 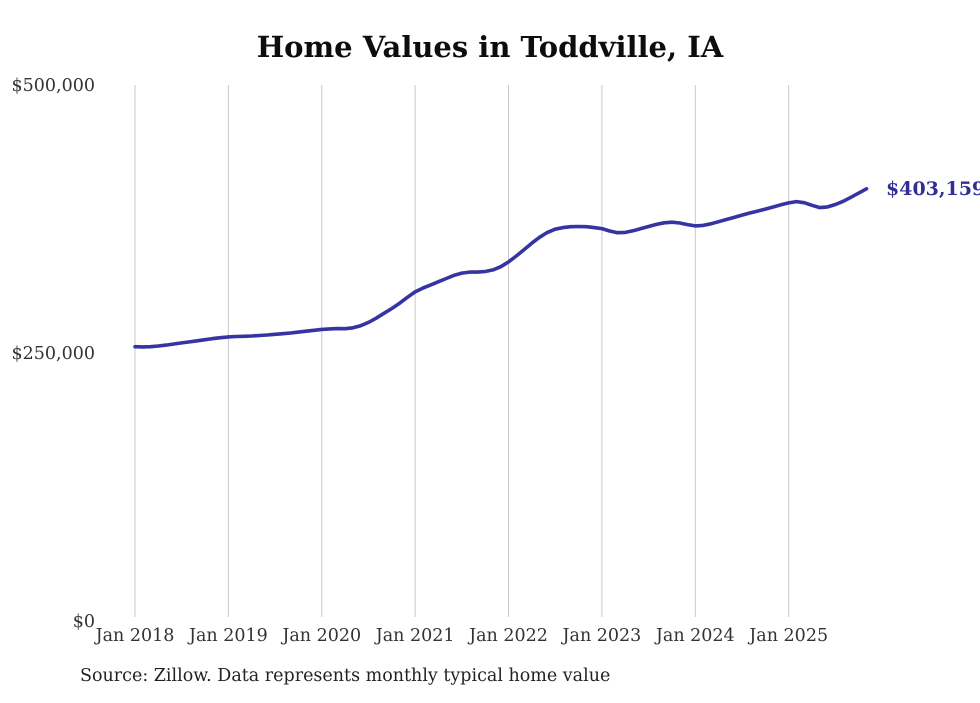 What do you see at coordinates (490, 47) in the screenshot?
I see `chart-title: Home Values in Toddville, IA` at bounding box center [490, 47].